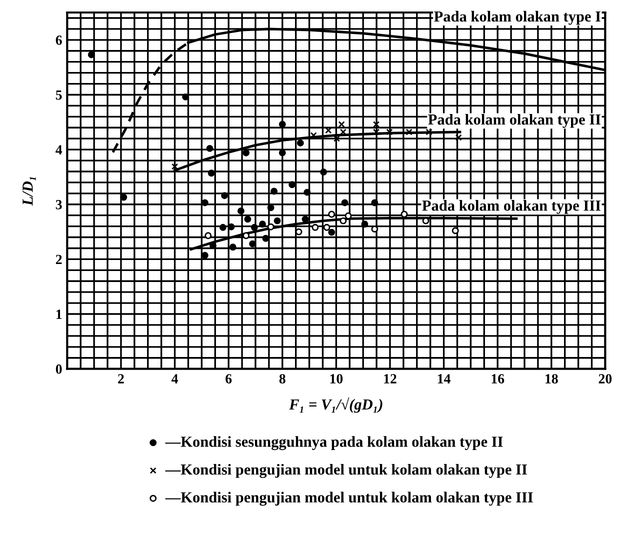 The height and width of the screenshot is (544, 622). I want to click on y-tick-label: 4, so click(59, 149).